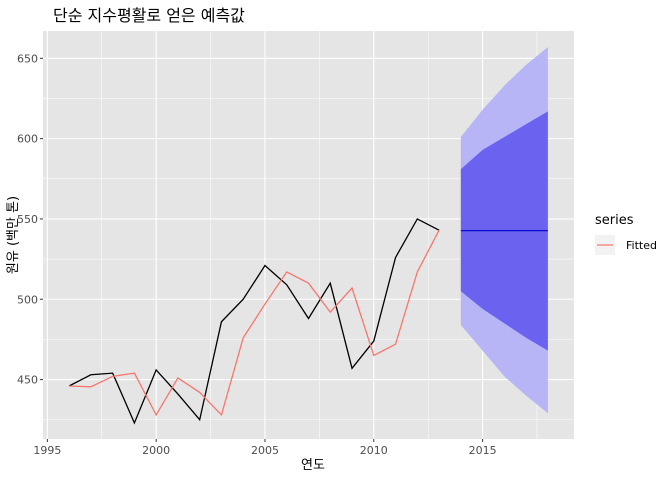 This screenshot has width=672, height=480. Describe the element at coordinates (13, 235) in the screenshot. I see `y-axis-title: 원유 (백만 톤)` at that location.